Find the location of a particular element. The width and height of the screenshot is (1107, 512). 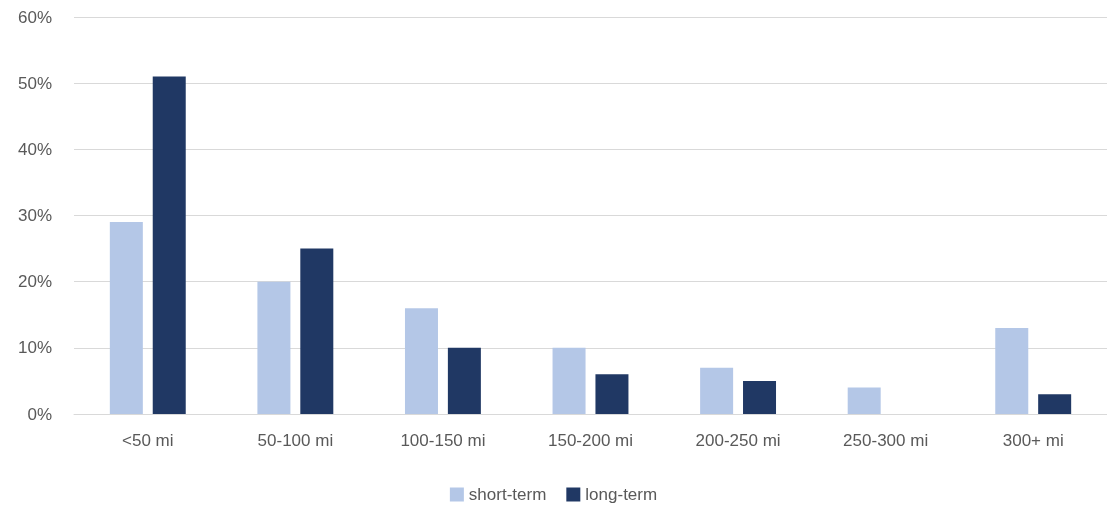

x-tick-label: 150-200 mi is located at coordinates (590, 440).